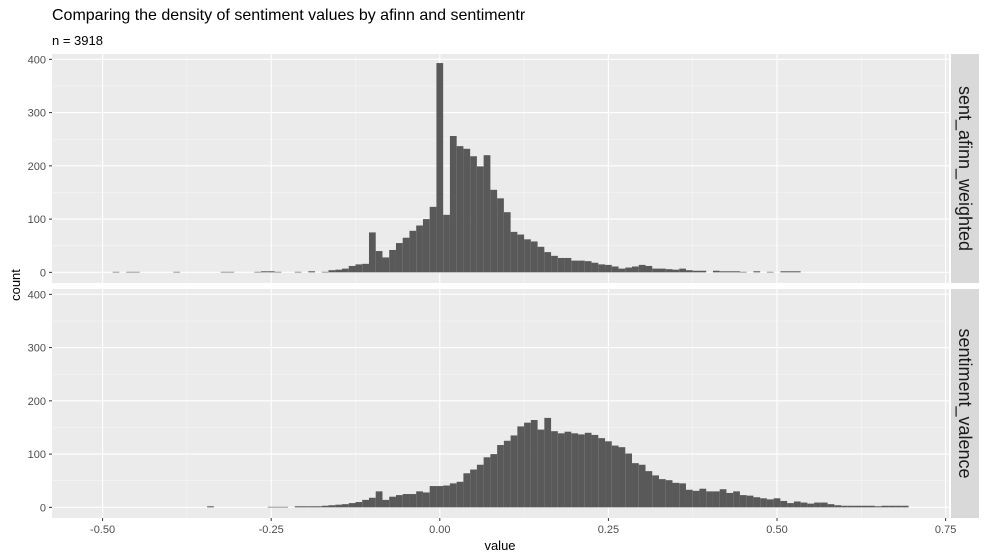  I want to click on x-tick-label: 0.75, so click(945, 530).